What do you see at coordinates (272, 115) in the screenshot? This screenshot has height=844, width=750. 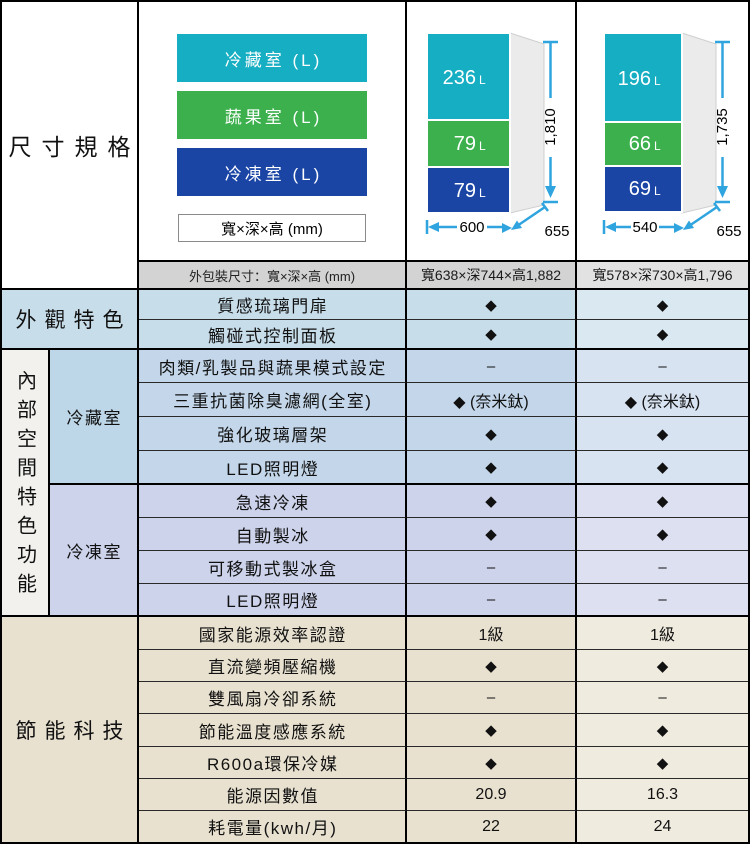 I see `legend-vegetable-compartment: 蔬果室 (L)` at bounding box center [272, 115].